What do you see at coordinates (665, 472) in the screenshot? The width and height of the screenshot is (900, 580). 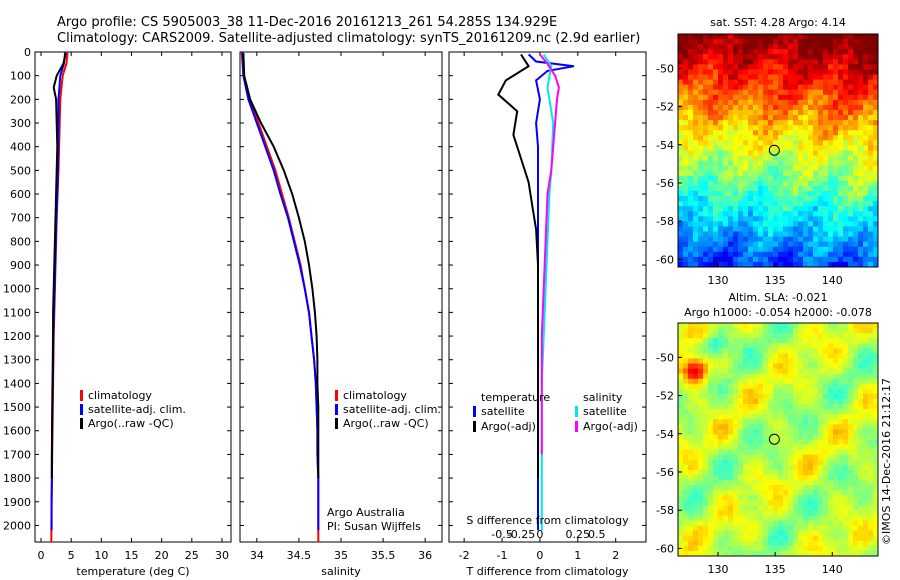 I see `y-tick-label: -56` at bounding box center [665, 472].